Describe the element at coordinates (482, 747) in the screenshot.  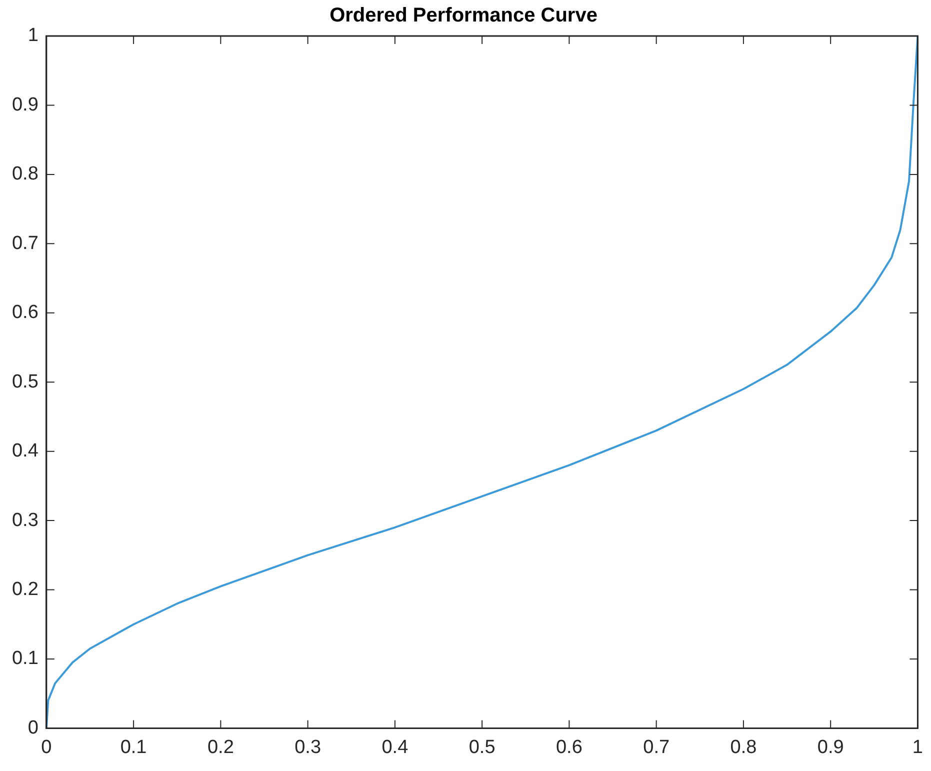
I see `x-tick-label: 0.5` at that location.